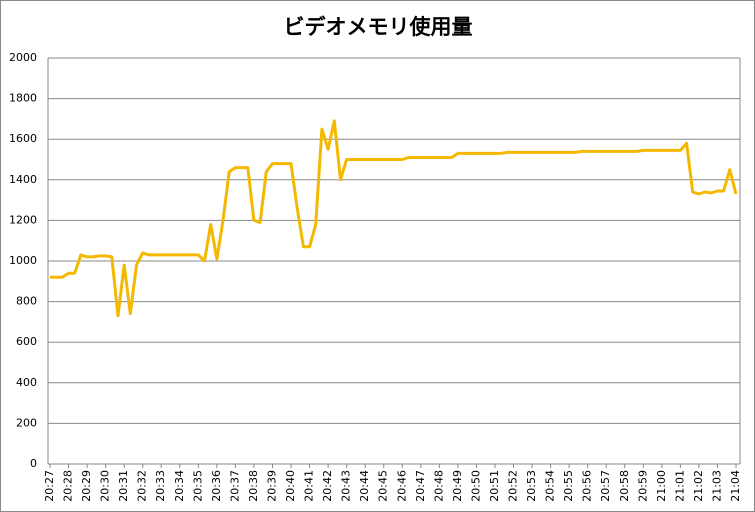 The height and width of the screenshot is (512, 755). I want to click on x-tick-label: 20:58, so click(624, 486).